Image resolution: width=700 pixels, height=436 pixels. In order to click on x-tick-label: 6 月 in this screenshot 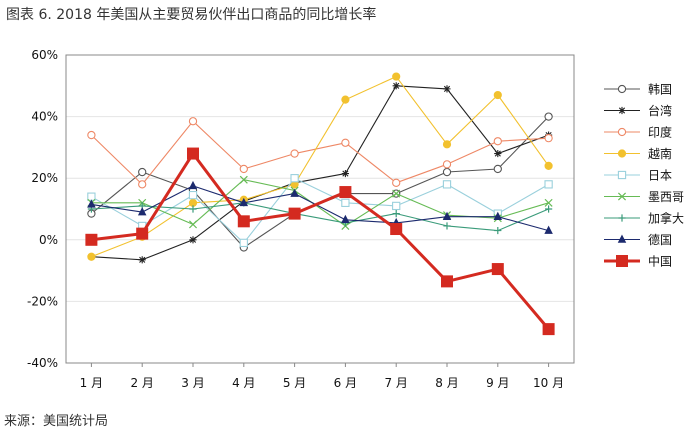, I will do `click(345, 383)`.